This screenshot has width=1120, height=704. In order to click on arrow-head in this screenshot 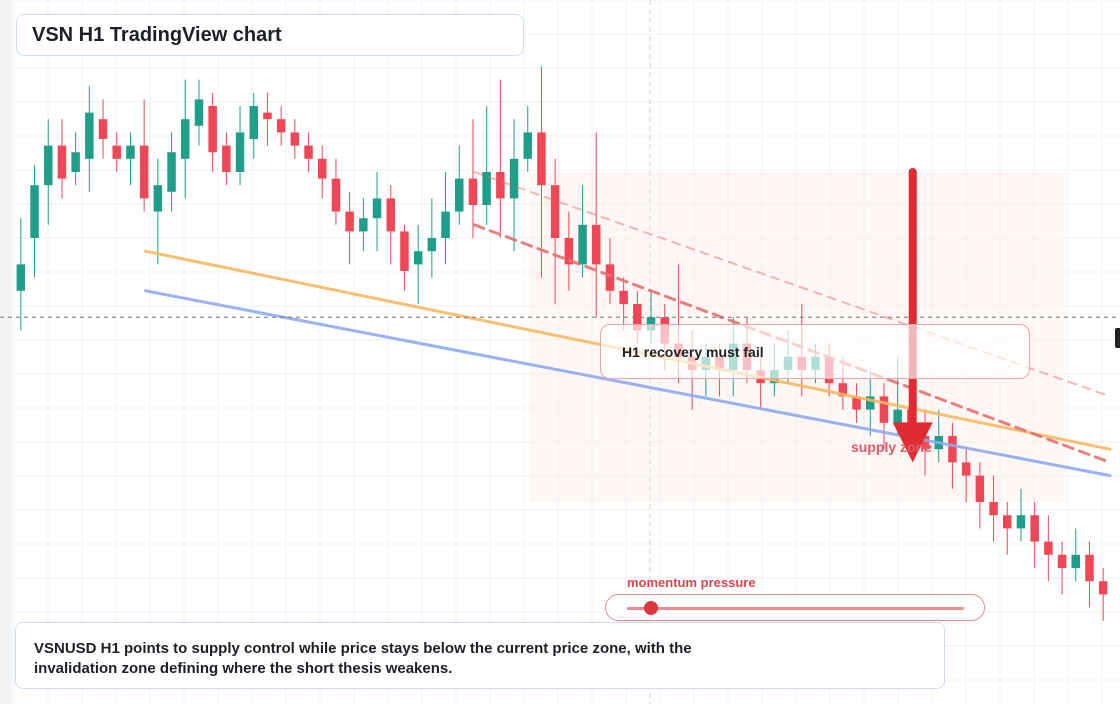, I will do `click(912, 442)`.